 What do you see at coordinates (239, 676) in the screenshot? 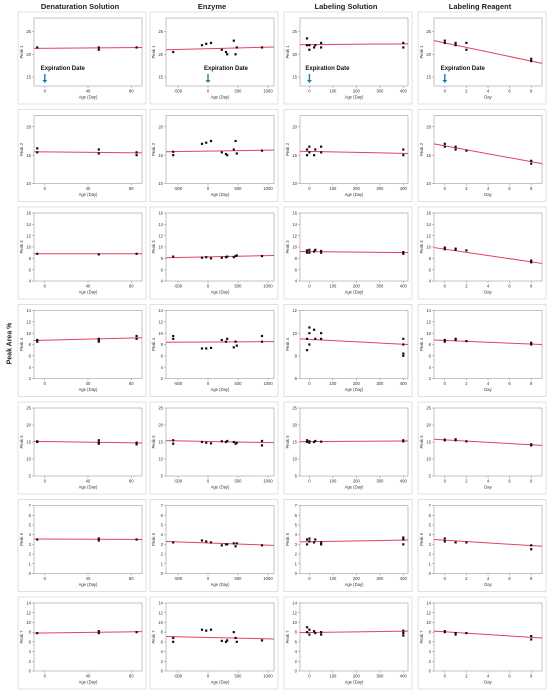
I see `x-tick-label: 500` at bounding box center [239, 676].